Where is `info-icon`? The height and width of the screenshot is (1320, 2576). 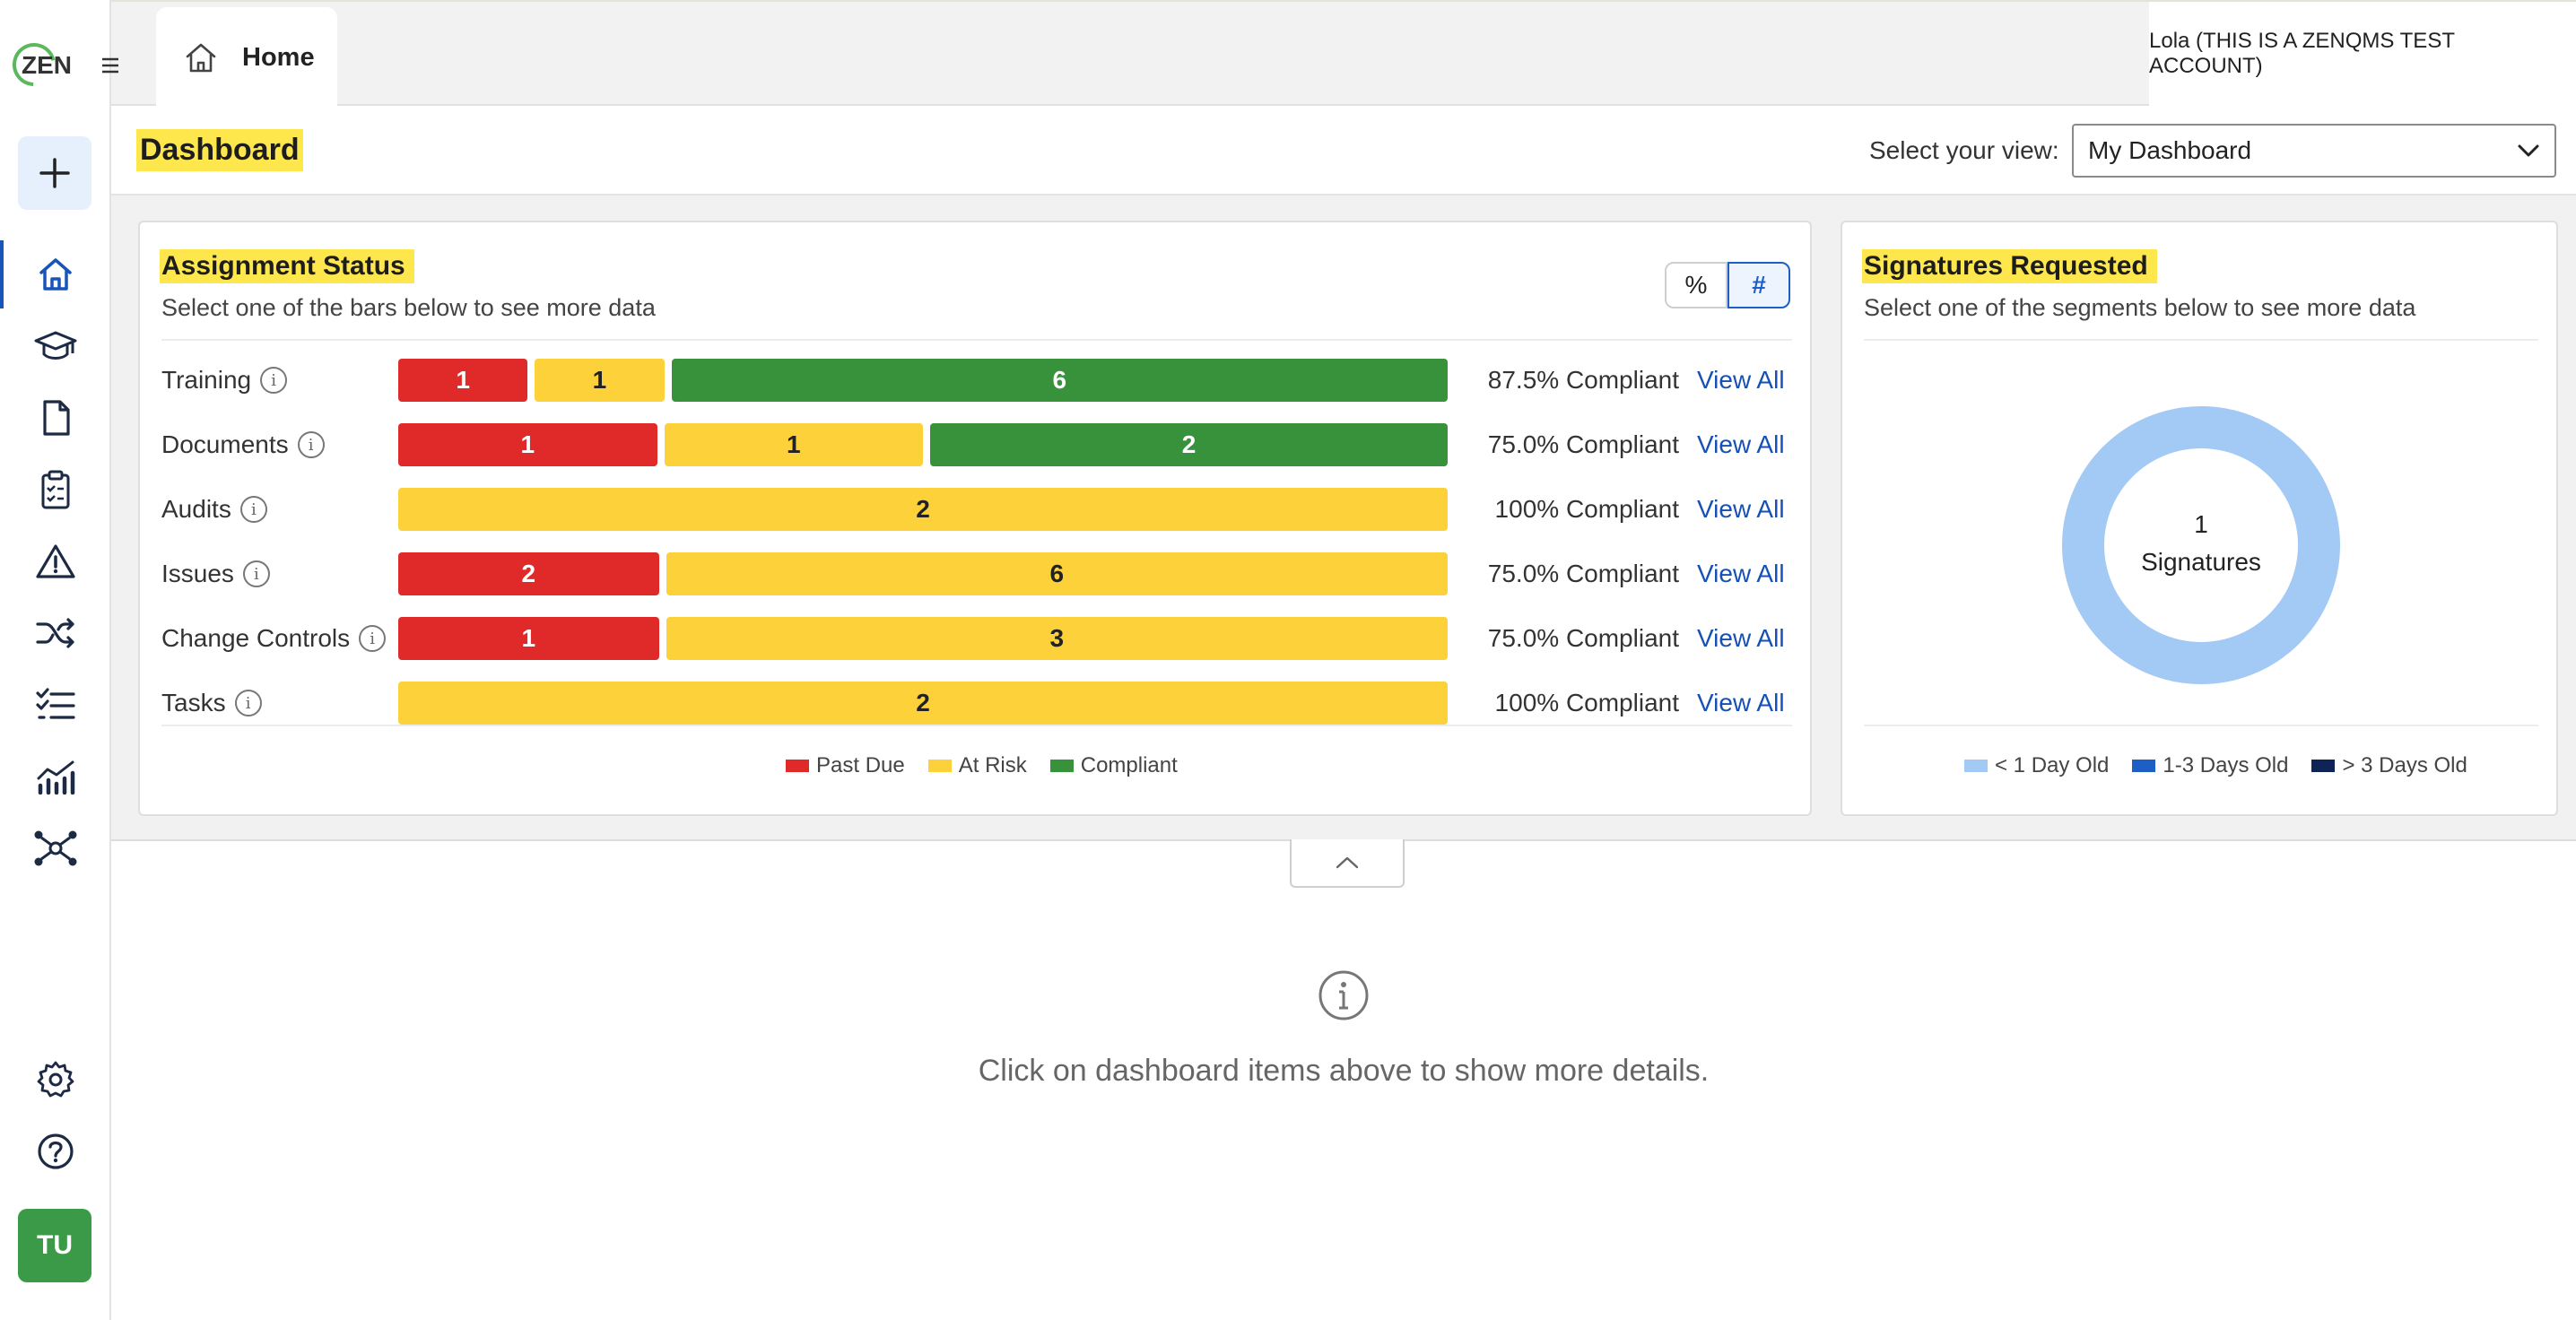 info-icon is located at coordinates (1343, 995).